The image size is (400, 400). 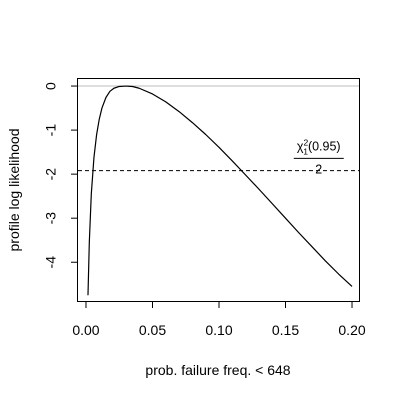 I want to click on annotation-chi-symbol: χ, so click(x=300, y=146).